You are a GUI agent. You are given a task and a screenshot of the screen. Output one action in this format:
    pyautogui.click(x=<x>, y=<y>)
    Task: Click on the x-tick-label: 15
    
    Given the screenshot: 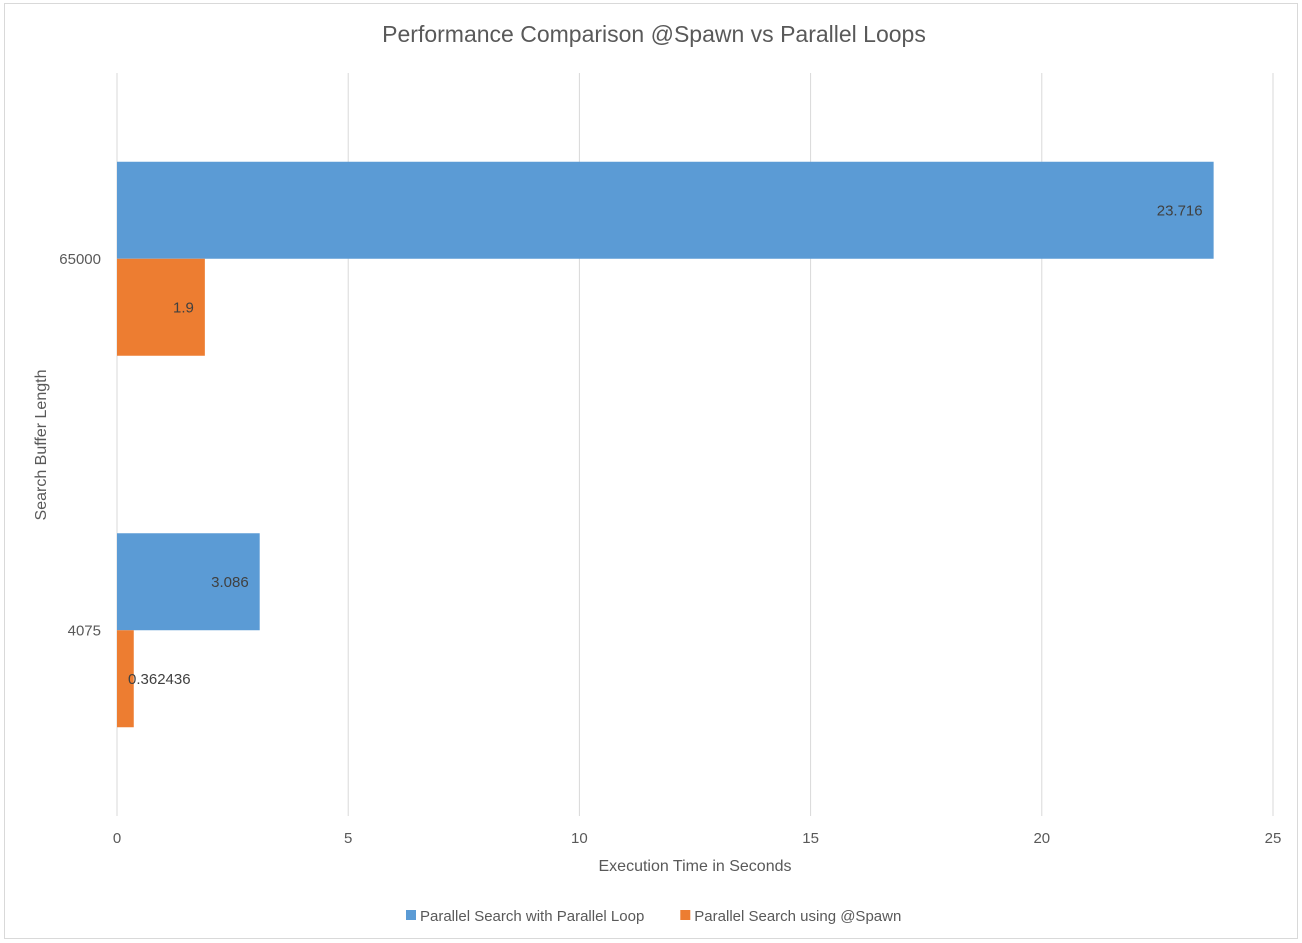 What is the action you would take?
    pyautogui.click(x=810, y=838)
    